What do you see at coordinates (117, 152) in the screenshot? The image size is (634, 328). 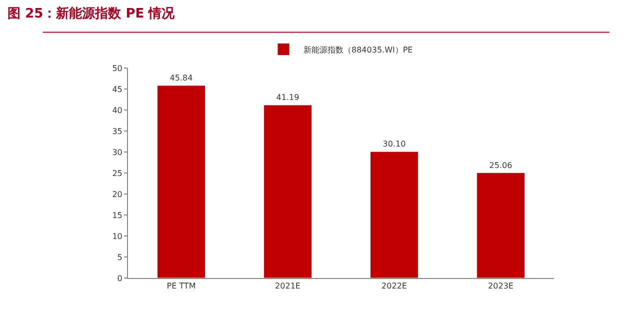 I see `y-tick-label: 30` at bounding box center [117, 152].